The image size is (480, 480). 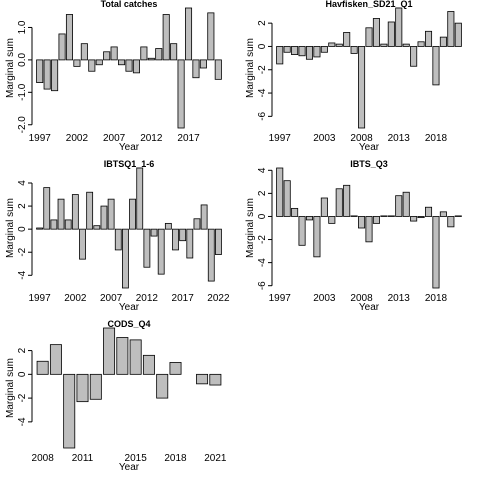 What do you see at coordinates (22, 183) in the screenshot?
I see `y-tick-label: 4` at bounding box center [22, 183].